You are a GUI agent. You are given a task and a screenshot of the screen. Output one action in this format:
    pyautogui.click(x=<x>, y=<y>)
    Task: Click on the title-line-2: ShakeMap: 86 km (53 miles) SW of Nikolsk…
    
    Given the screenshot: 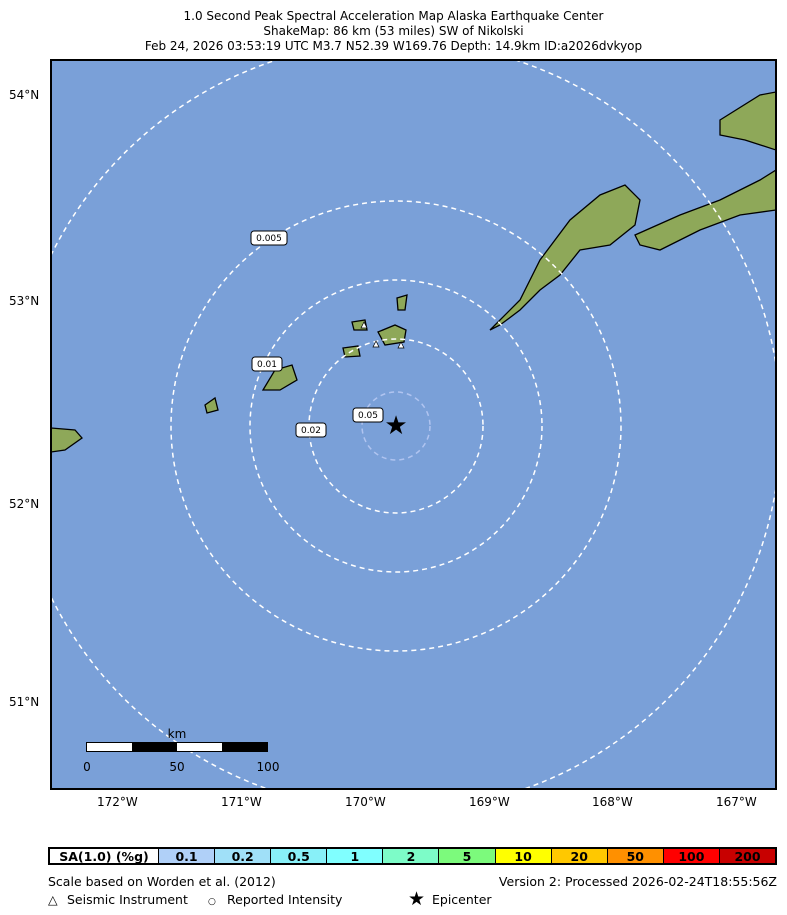 What is the action you would take?
    pyautogui.click(x=393, y=31)
    